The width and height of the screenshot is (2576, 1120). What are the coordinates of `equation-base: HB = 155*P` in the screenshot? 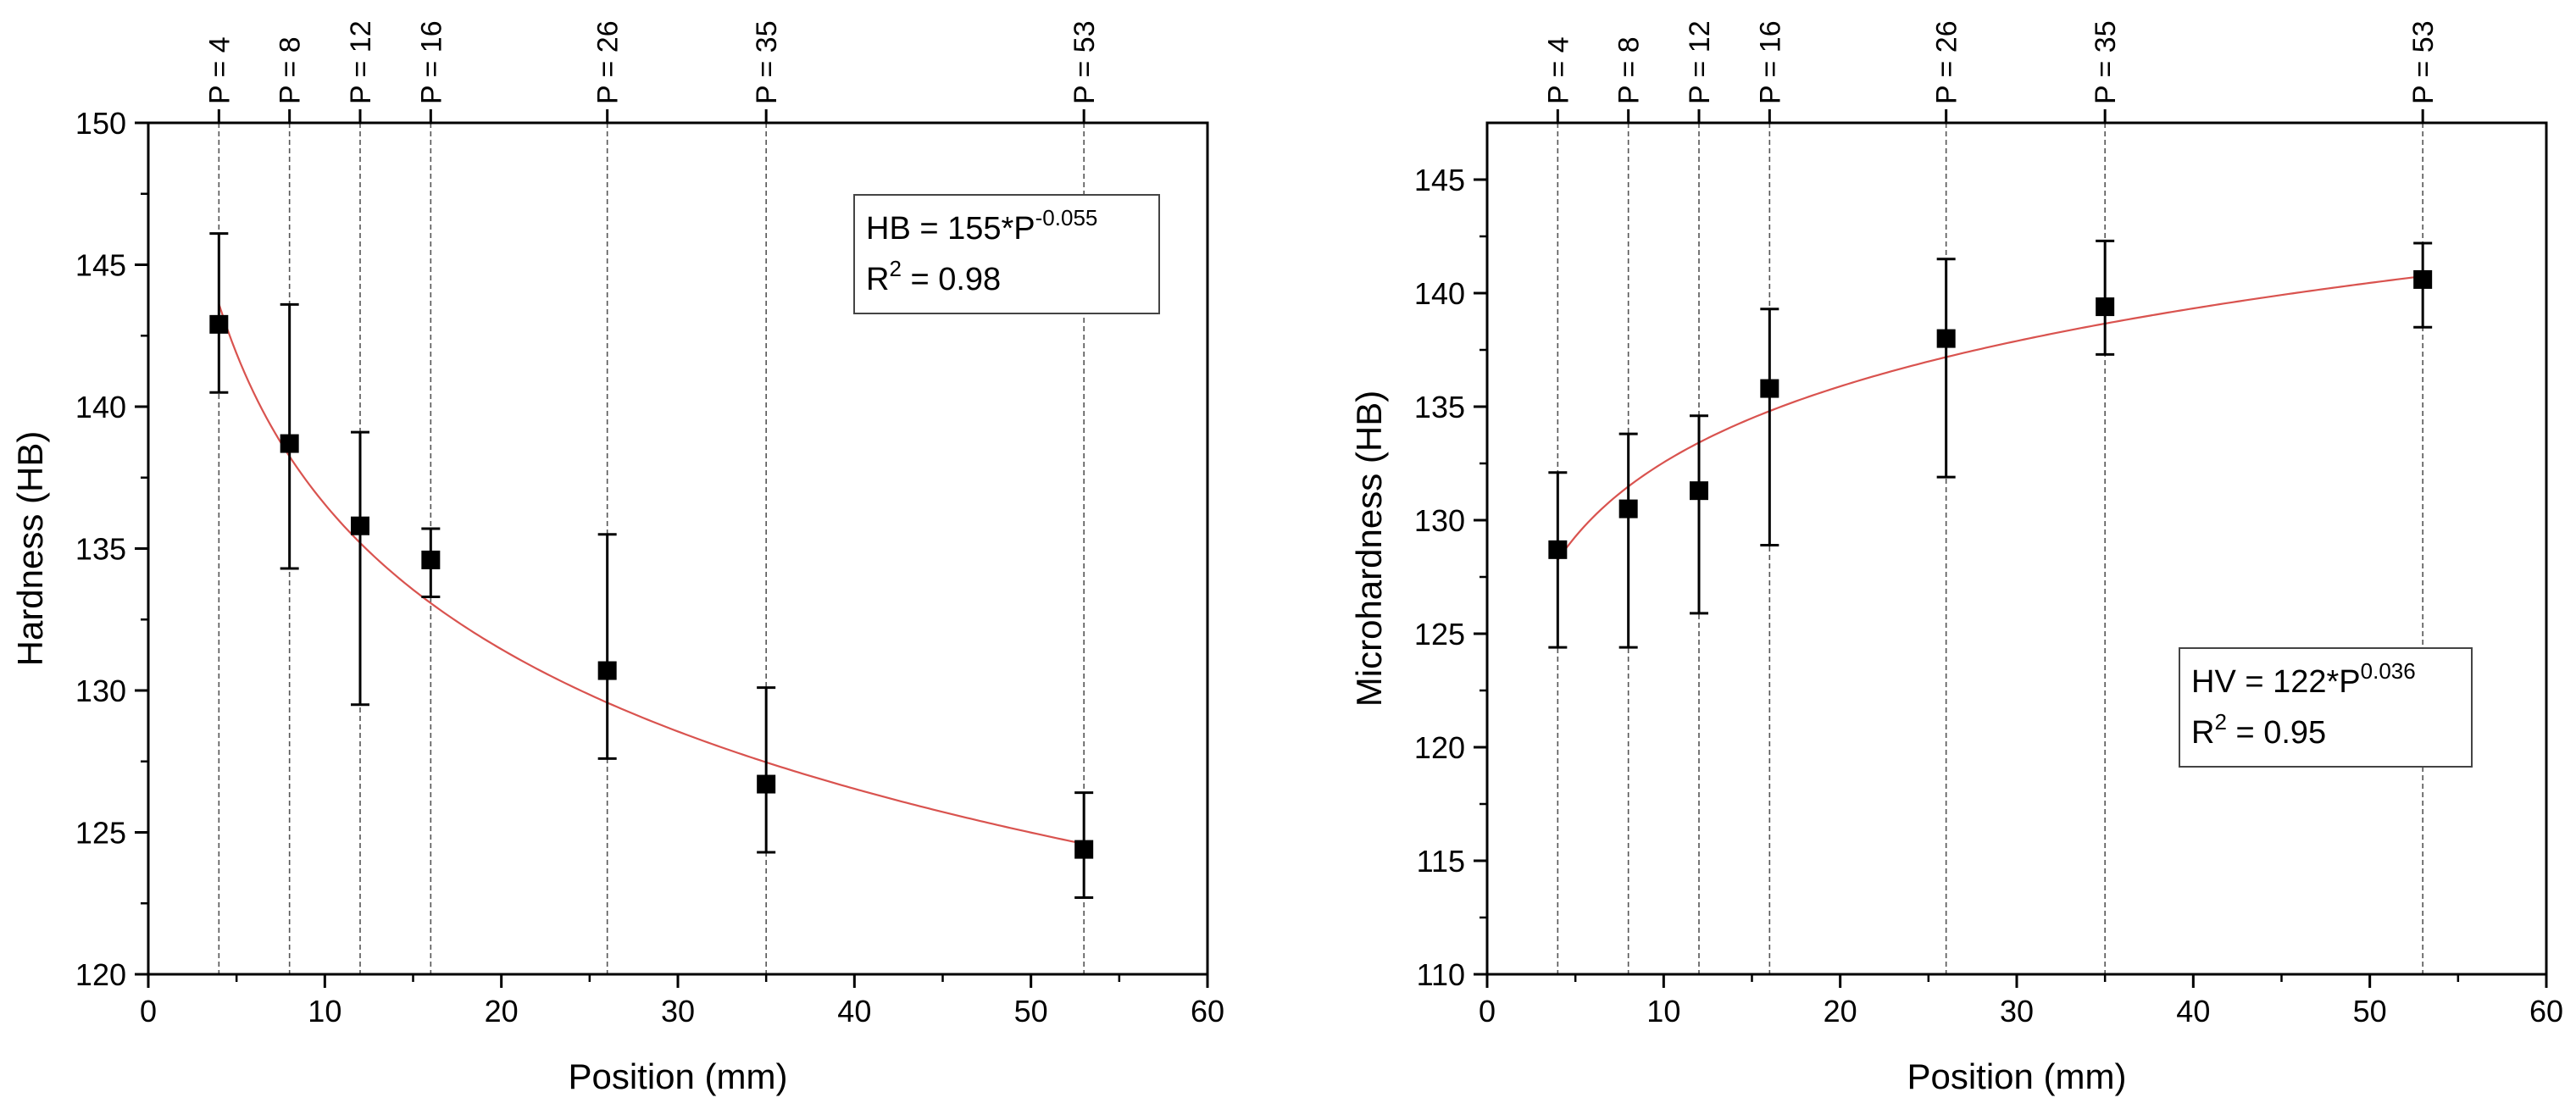 It's located at (950, 229).